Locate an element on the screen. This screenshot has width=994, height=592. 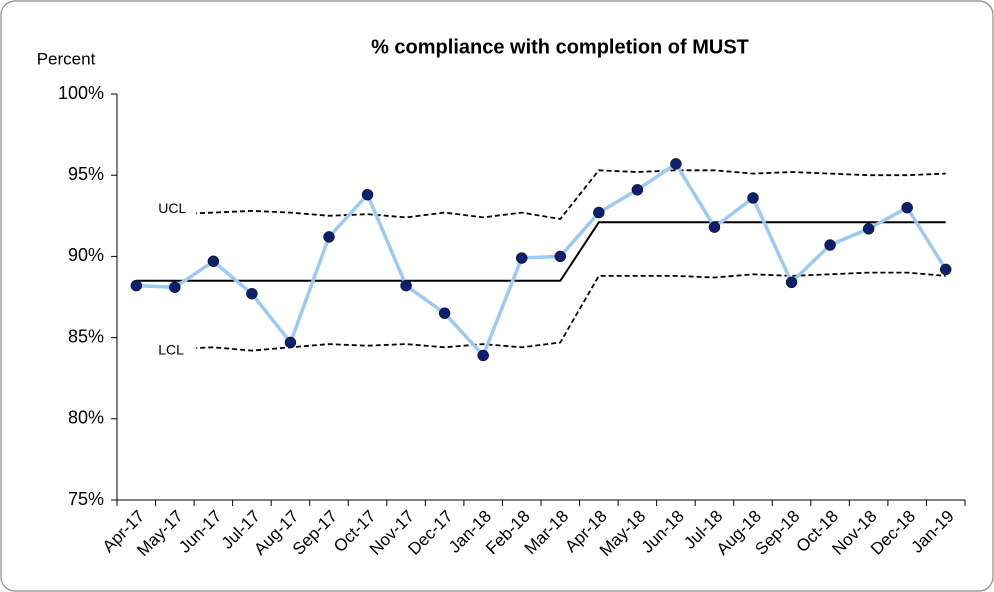
y-axis-label: Percent is located at coordinates (66, 58).